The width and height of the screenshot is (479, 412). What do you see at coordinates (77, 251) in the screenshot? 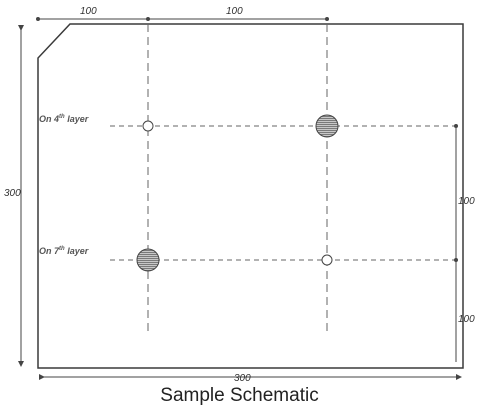
I see `lower-layer-suffix: layer` at bounding box center [77, 251].